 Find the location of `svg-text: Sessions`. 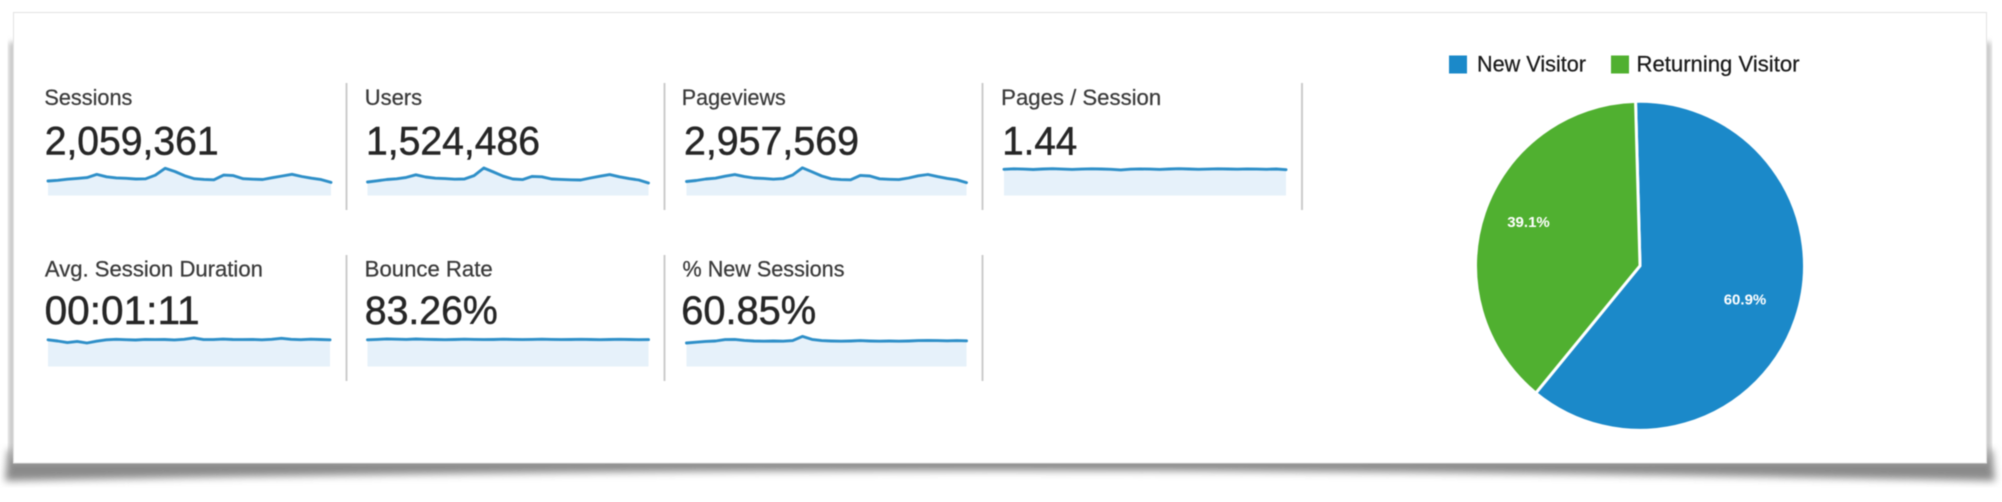

svg-text: Sessions is located at coordinates (88, 97).